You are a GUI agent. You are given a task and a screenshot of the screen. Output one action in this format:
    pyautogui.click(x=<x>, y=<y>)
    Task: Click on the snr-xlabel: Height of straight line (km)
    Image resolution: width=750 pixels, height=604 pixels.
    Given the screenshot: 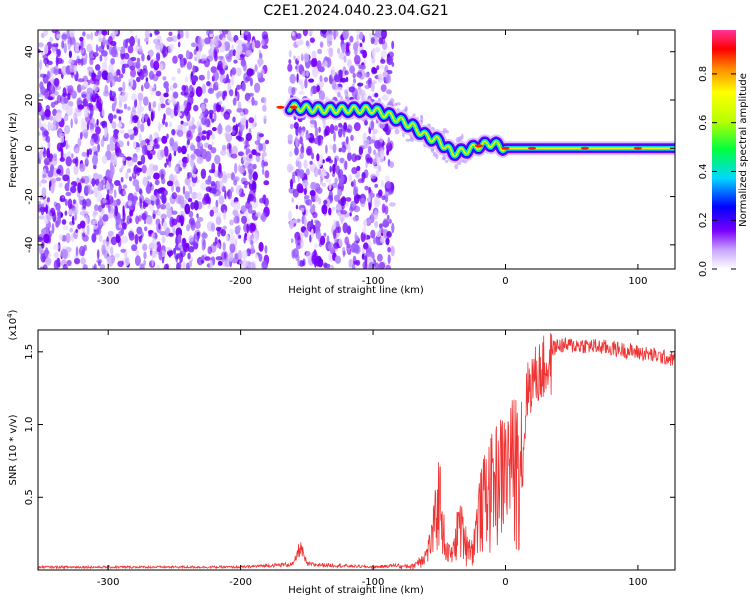 What is the action you would take?
    pyautogui.click(x=356, y=590)
    